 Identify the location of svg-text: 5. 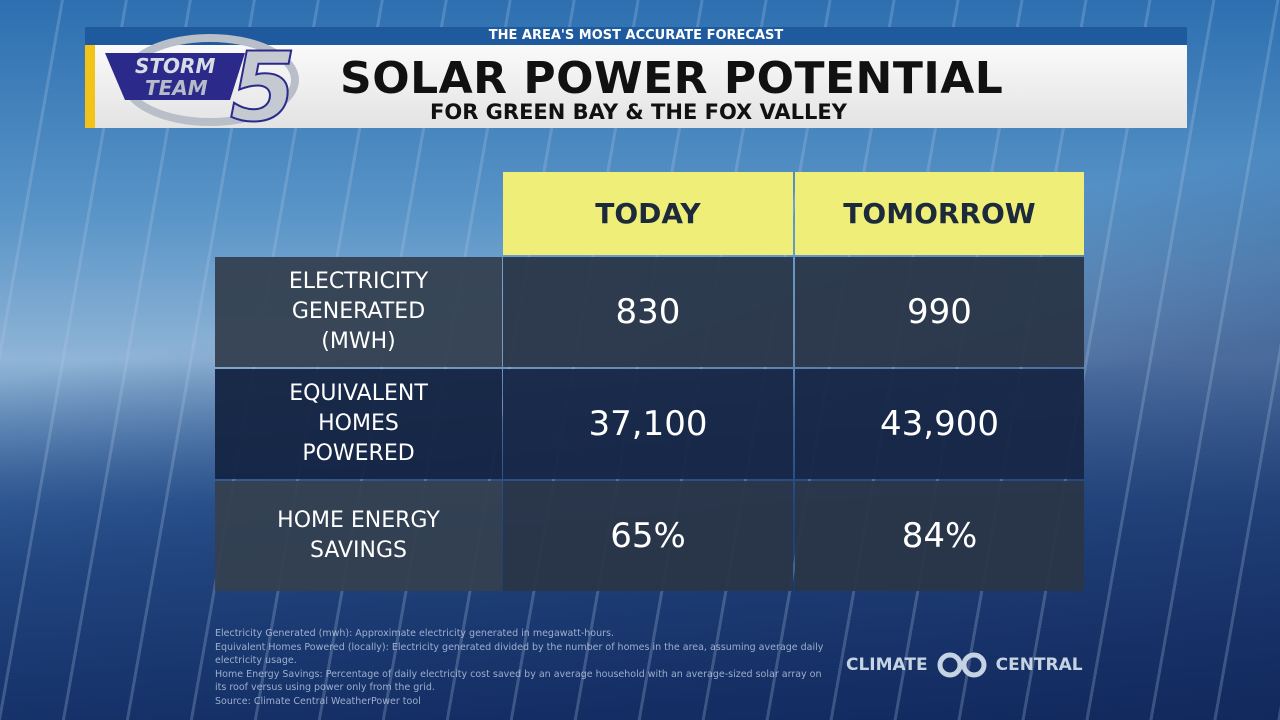
(263, 81).